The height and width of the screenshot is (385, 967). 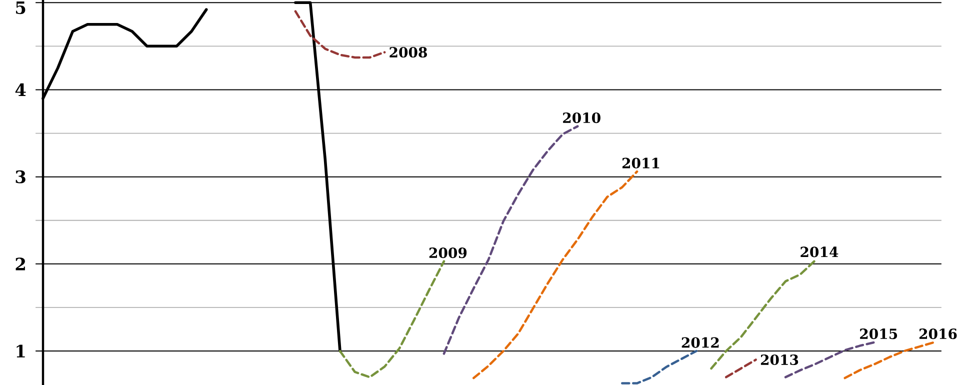 I want to click on y-tick-label: 2, so click(x=20, y=264).